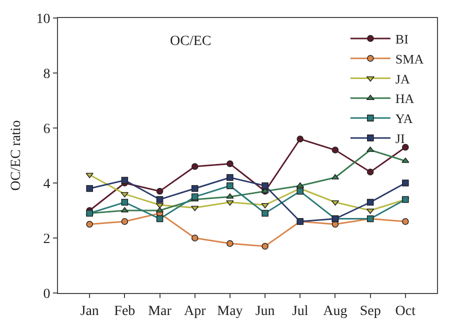 This screenshot has width=450, height=325. What do you see at coordinates (43, 19) in the screenshot?
I see `y-tick-label: 10` at bounding box center [43, 19].